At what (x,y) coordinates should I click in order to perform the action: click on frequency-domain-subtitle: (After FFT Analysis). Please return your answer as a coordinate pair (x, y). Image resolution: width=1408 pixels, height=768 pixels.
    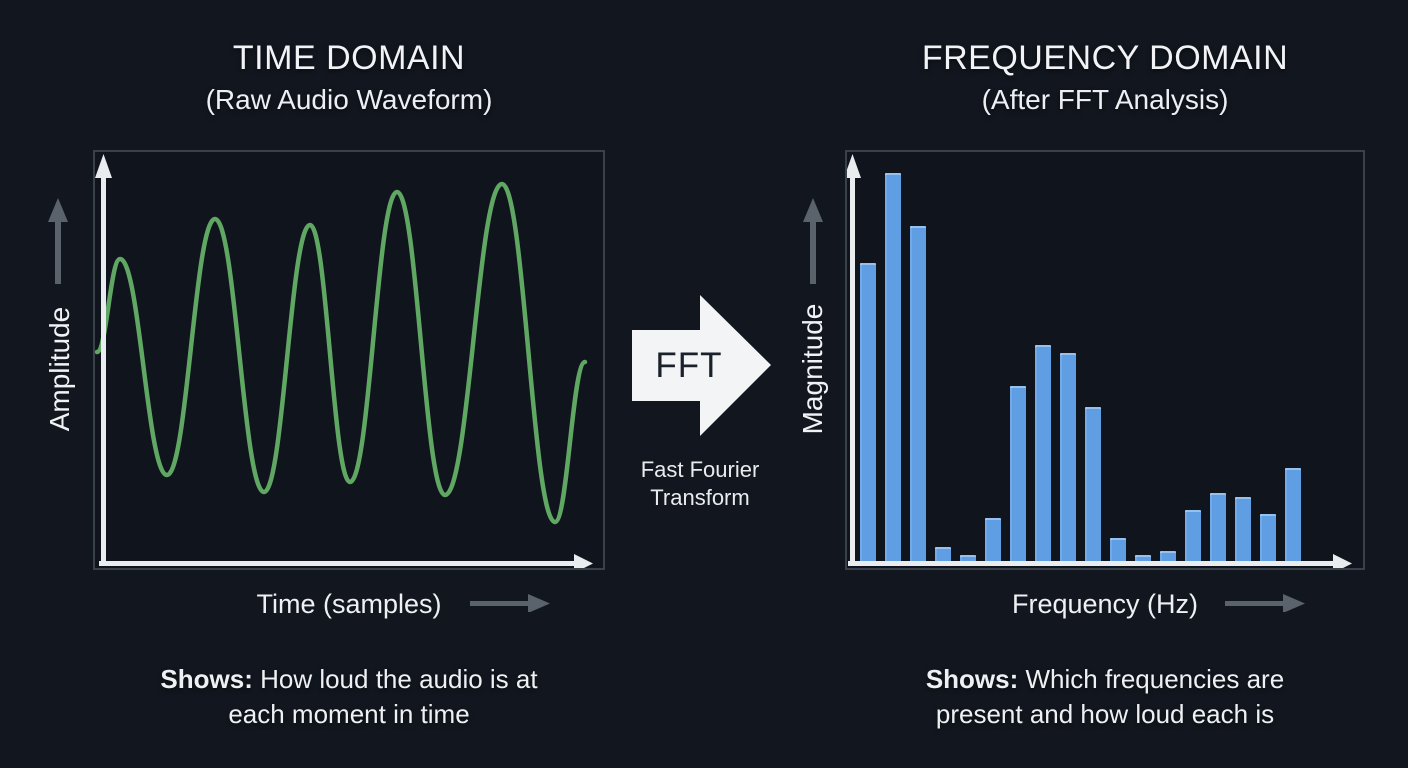
    Looking at the image, I should click on (1105, 99).